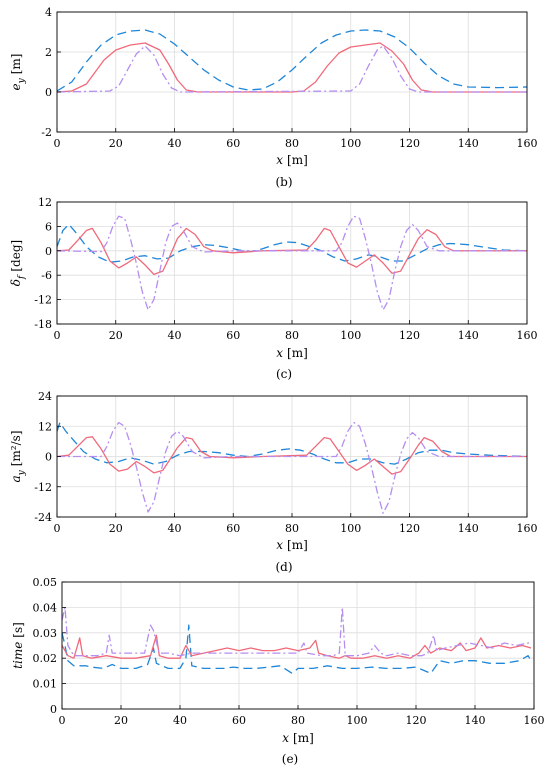 The image size is (550, 766). I want to click on y-tick-label: 0.03, so click(45, 633).